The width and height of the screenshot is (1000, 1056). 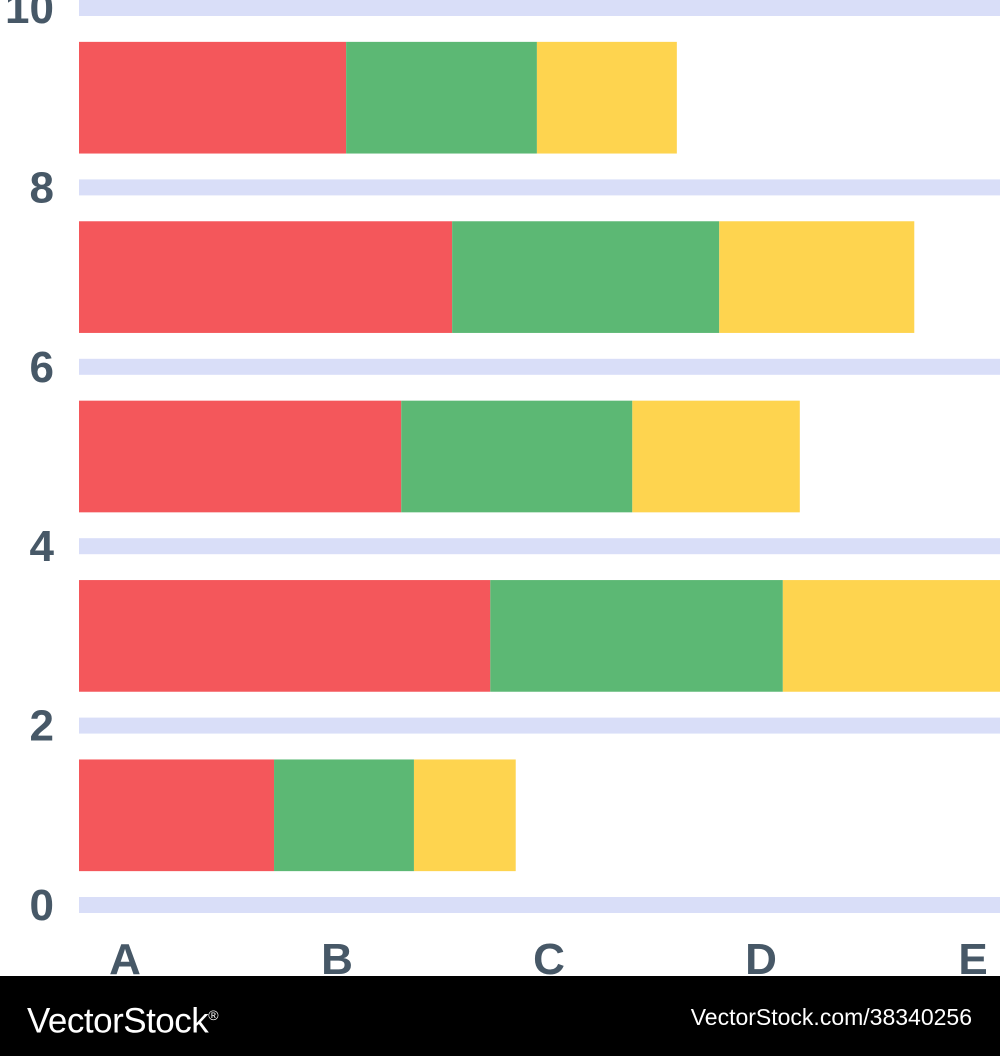 I want to click on y-axis-ticks: 0 2 4 6 8 10, so click(x=29, y=465).